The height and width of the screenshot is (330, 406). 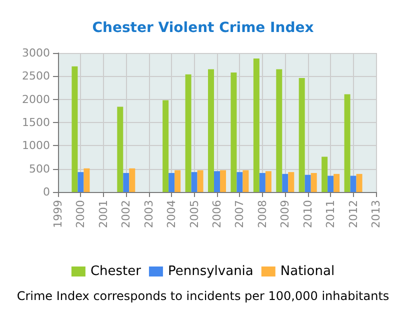 What do you see at coordinates (285, 214) in the screenshot?
I see `x-tick-label: 2009` at bounding box center [285, 214].